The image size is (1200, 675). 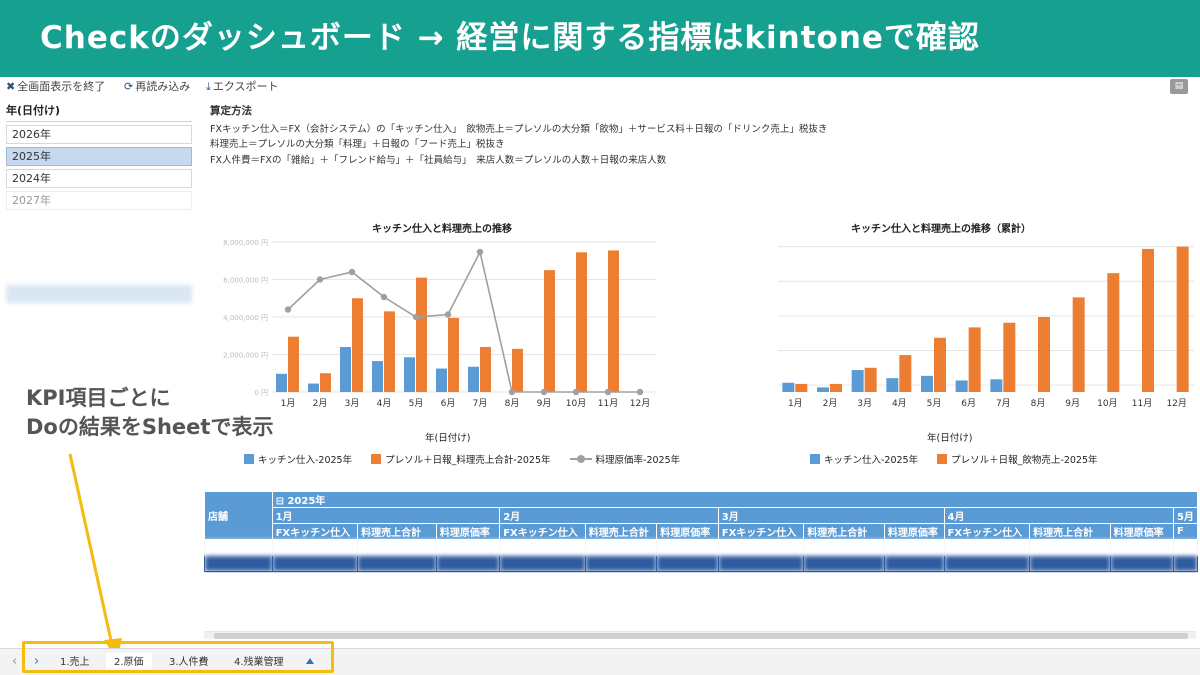 I want to click on series-line, so click(x=463, y=321).